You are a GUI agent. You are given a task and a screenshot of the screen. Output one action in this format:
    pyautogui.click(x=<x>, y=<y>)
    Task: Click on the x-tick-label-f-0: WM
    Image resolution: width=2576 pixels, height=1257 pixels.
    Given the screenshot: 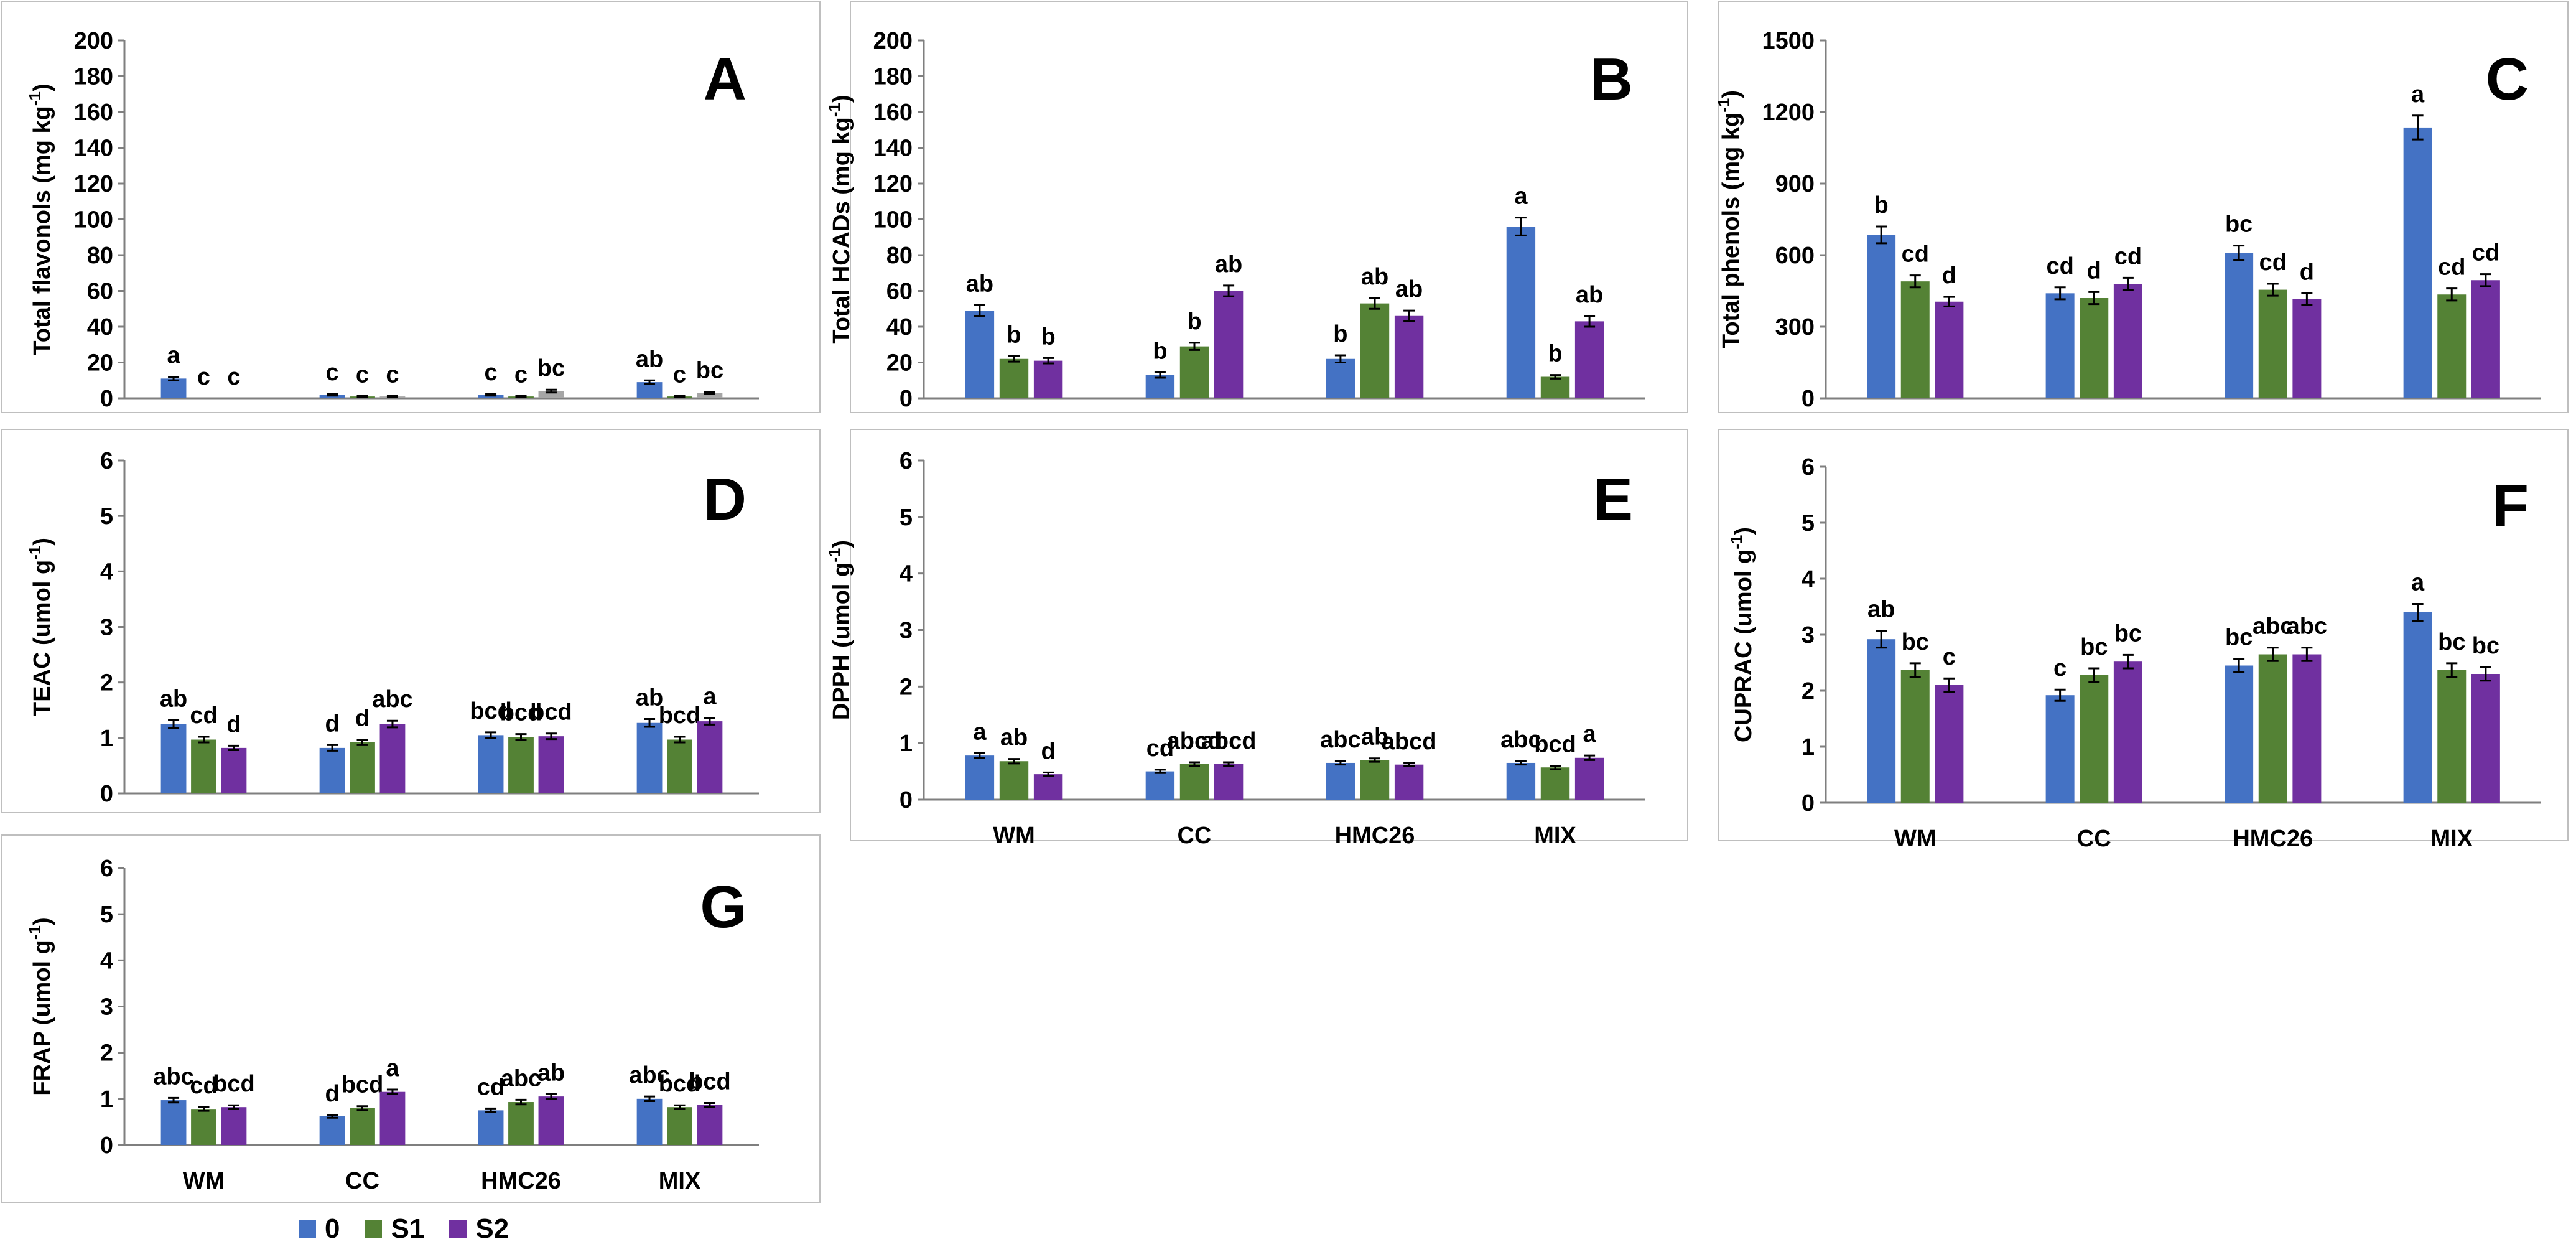 What is the action you would take?
    pyautogui.click(x=1915, y=839)
    